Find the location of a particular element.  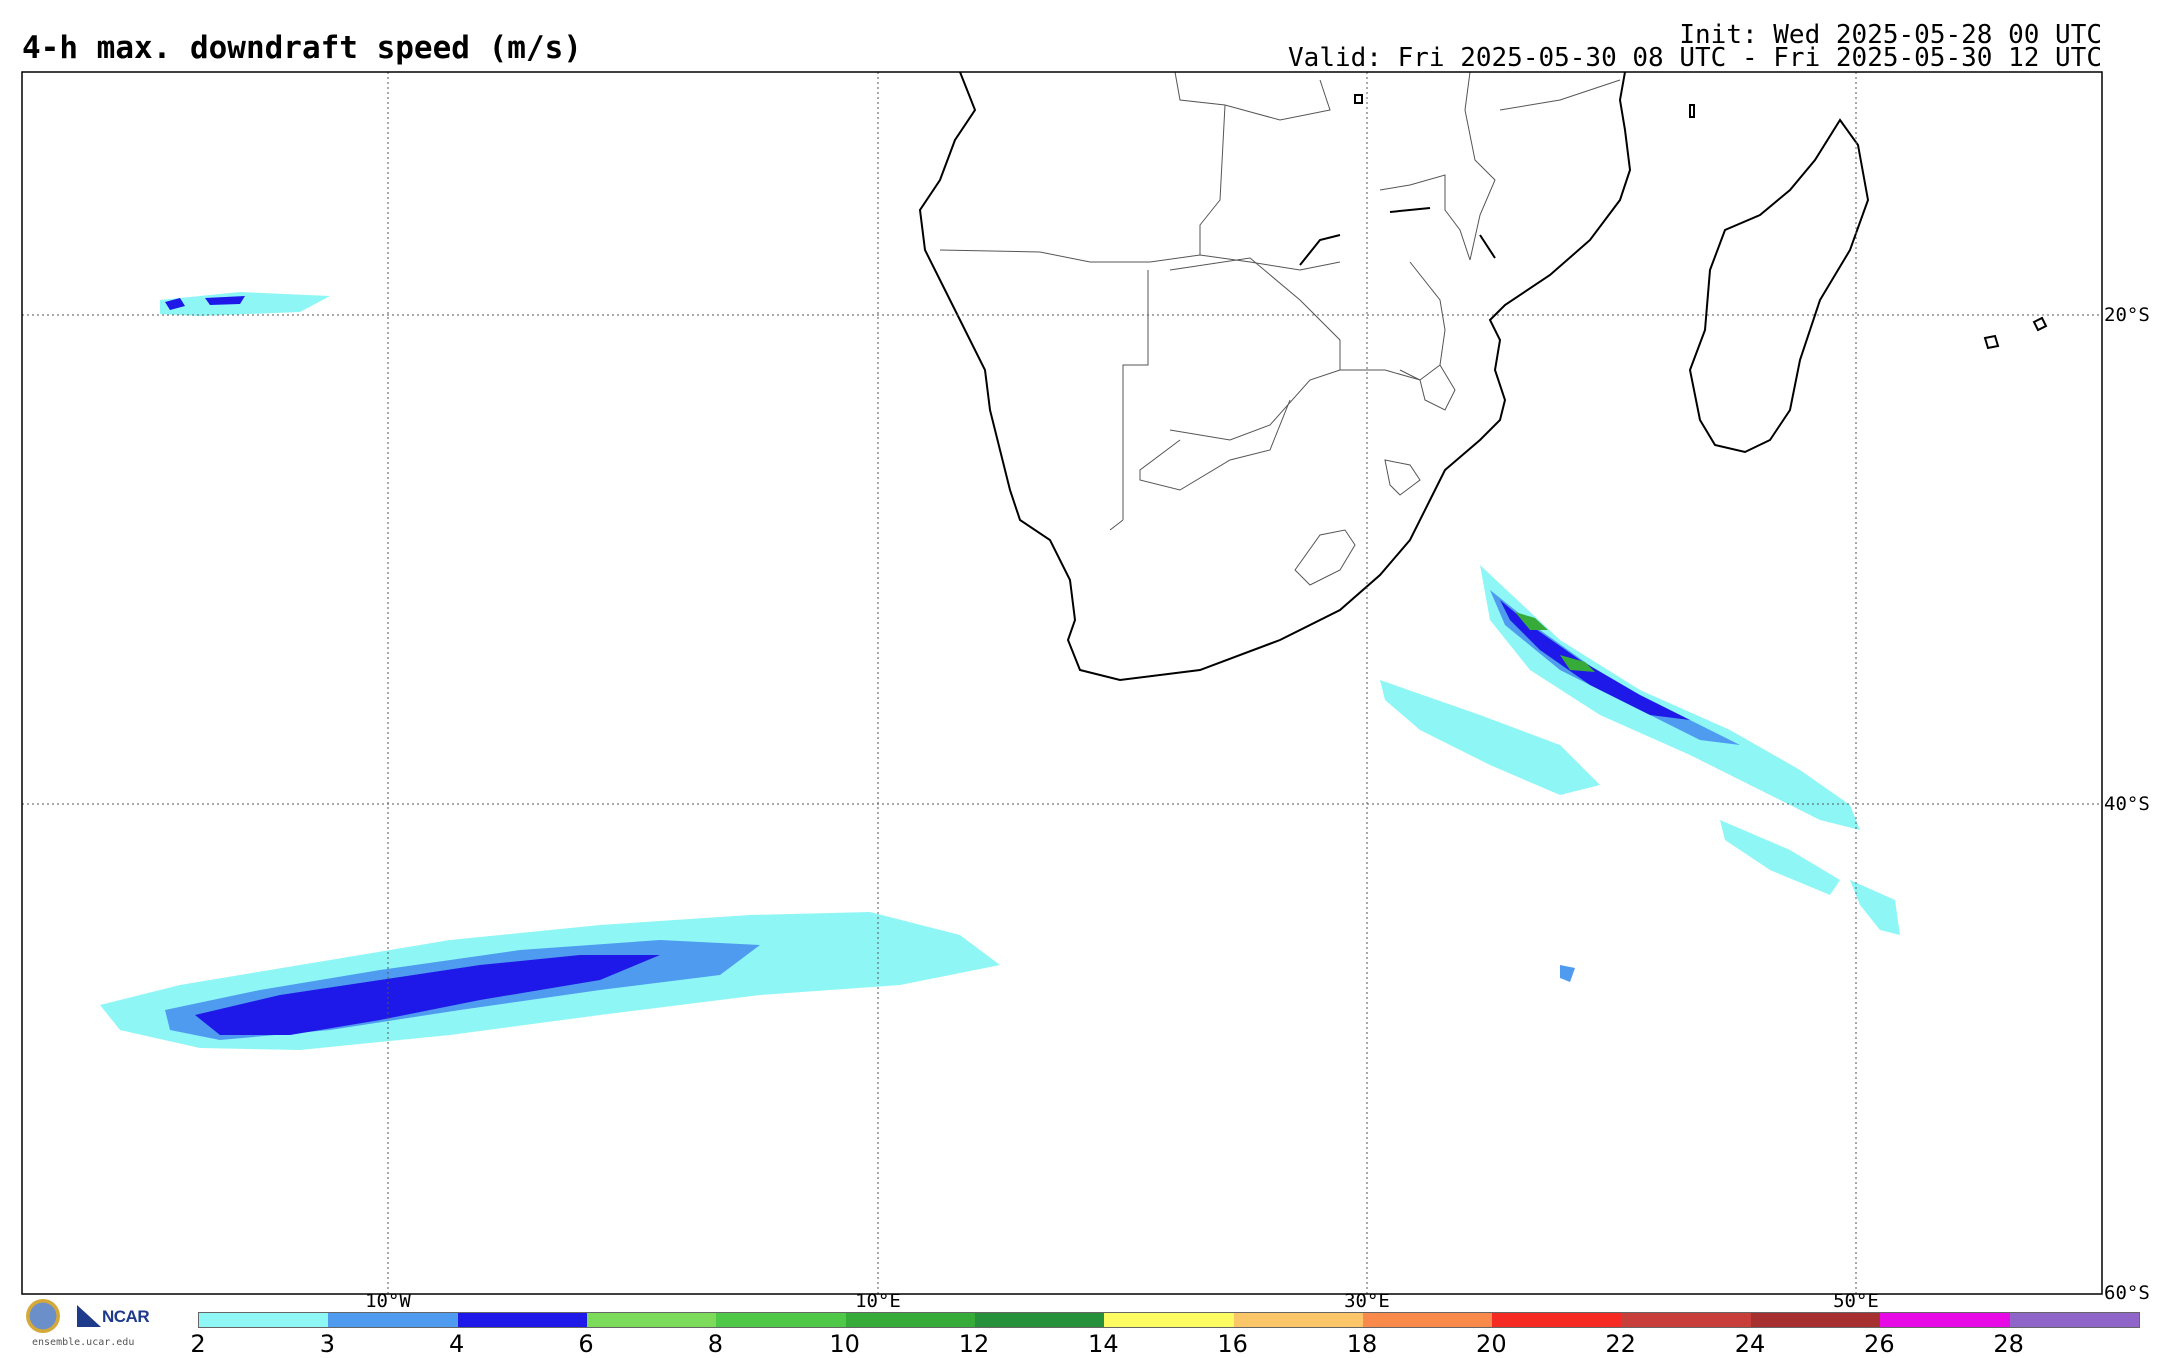

ncar-logo-icon is located at coordinates (89, 1316).